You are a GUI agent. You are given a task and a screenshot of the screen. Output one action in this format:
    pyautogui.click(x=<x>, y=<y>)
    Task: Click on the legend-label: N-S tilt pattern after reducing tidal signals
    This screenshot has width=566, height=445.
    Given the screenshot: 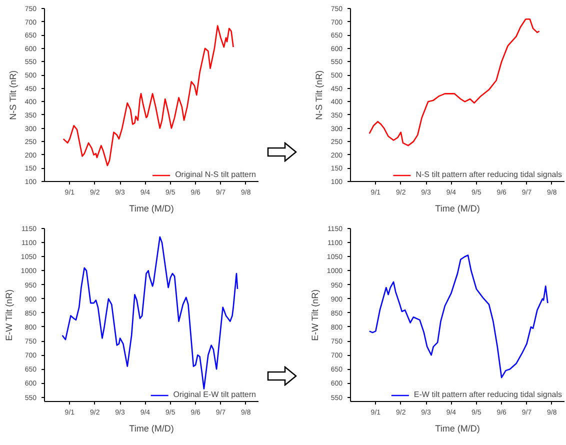 What is the action you would take?
    pyautogui.click(x=489, y=174)
    